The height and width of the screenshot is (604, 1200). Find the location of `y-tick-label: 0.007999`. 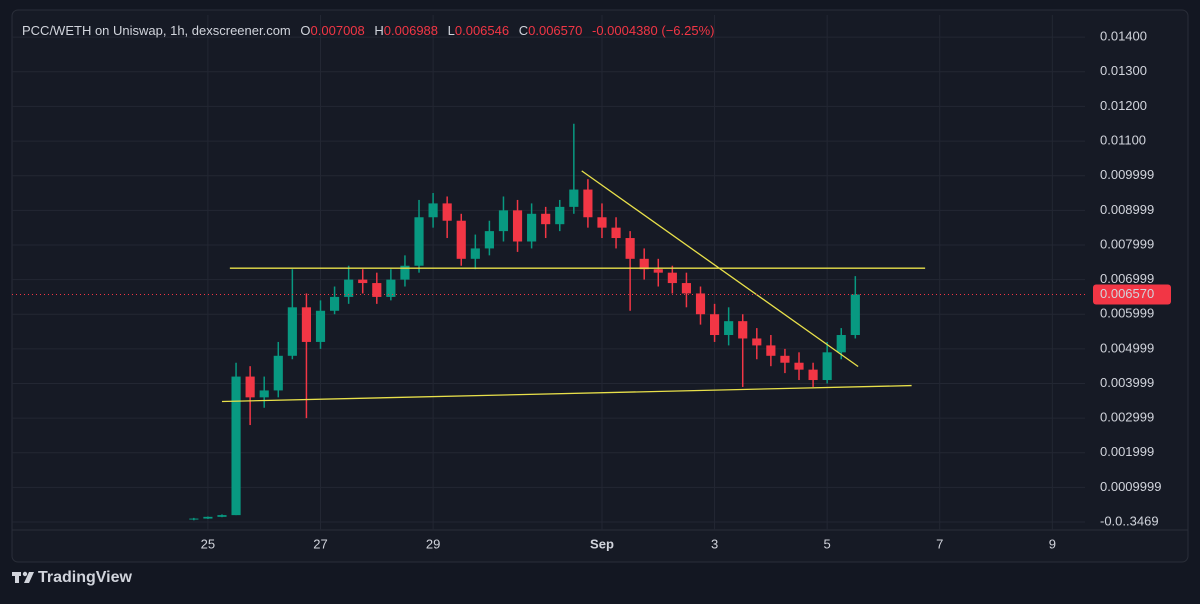

y-tick-label: 0.007999 is located at coordinates (1127, 243).